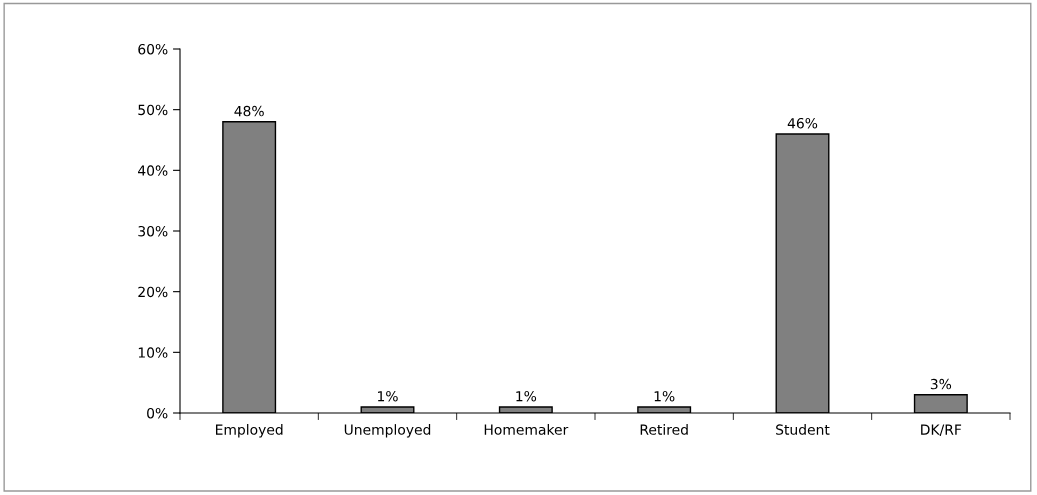 This screenshot has width=1037, height=495. Describe the element at coordinates (153, 352) in the screenshot. I see `y-tick-label: 10%` at that location.